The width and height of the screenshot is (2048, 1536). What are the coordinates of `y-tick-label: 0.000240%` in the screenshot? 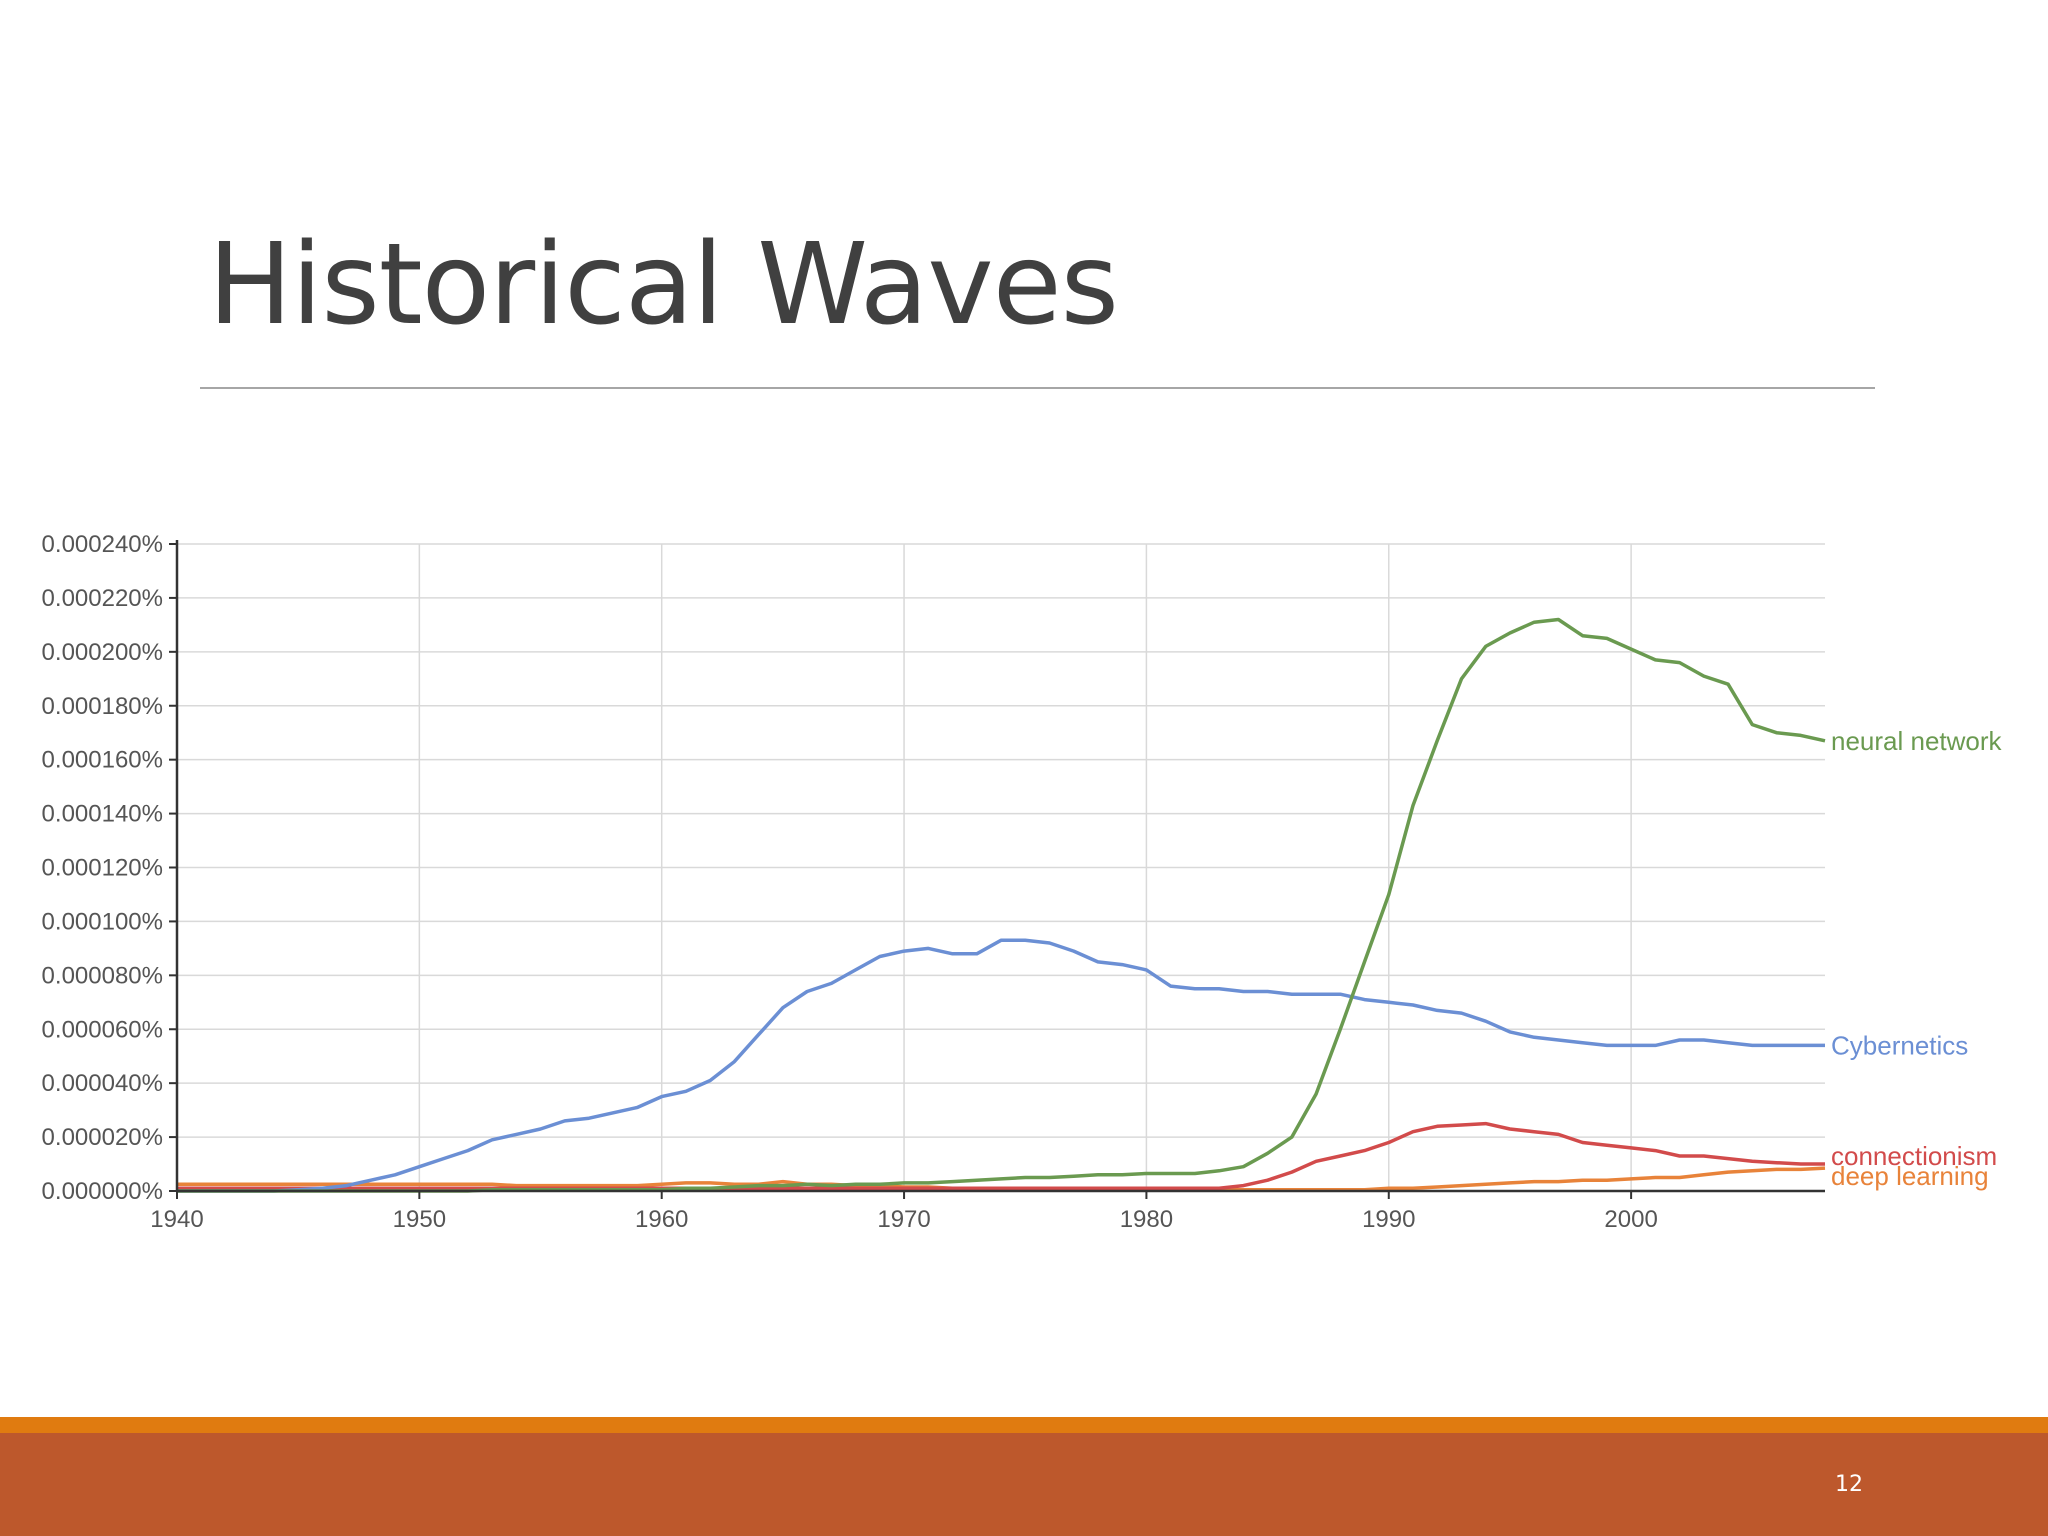 It's located at (102, 544).